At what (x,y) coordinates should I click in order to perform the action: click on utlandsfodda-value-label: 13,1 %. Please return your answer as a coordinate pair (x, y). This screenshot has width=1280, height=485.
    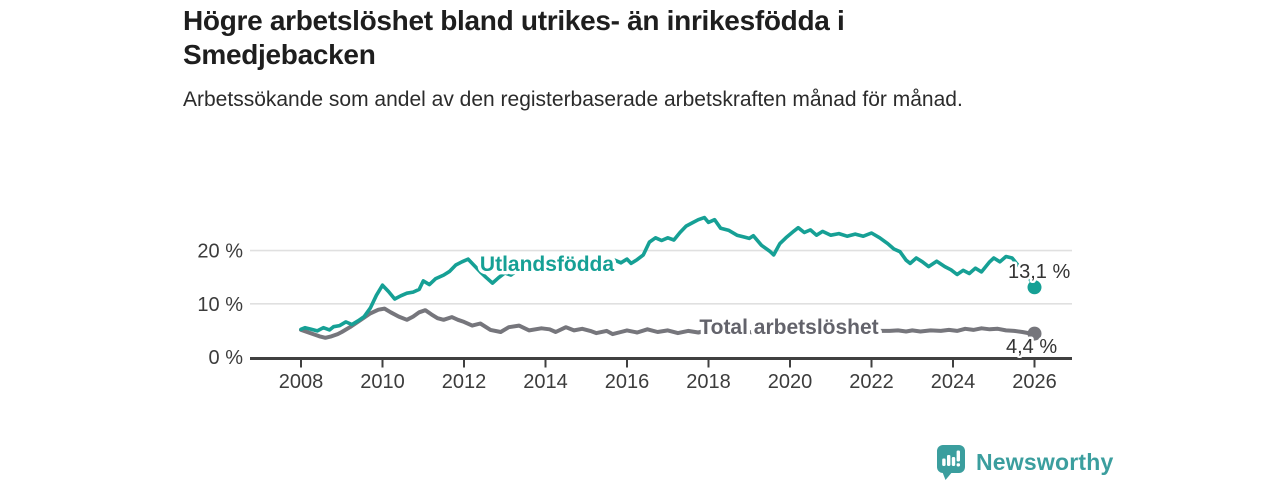
    Looking at the image, I should click on (1039, 272).